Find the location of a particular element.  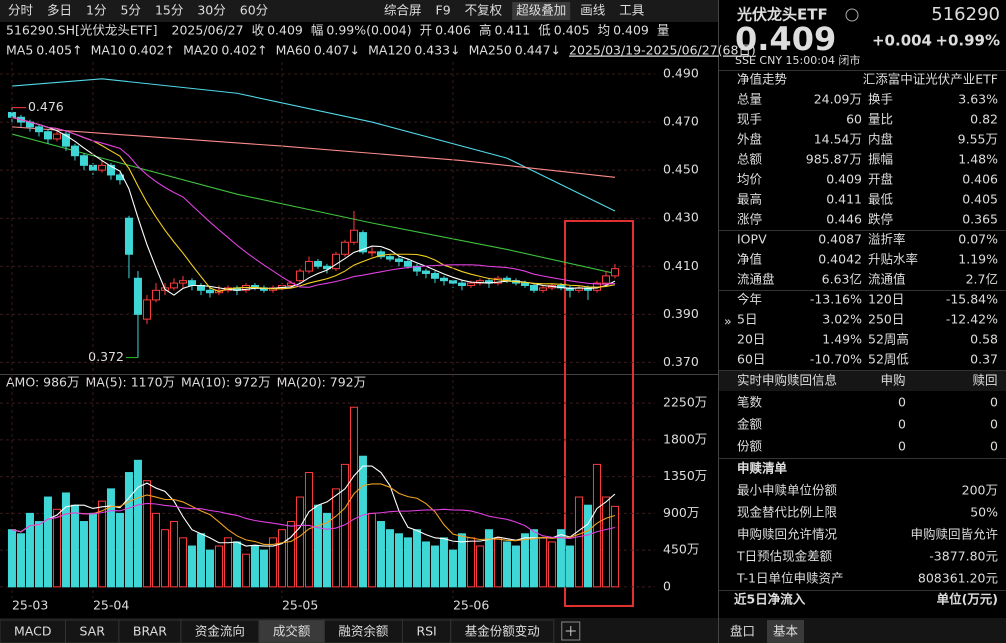

stat-value: 60 is located at coordinates (854, 119).